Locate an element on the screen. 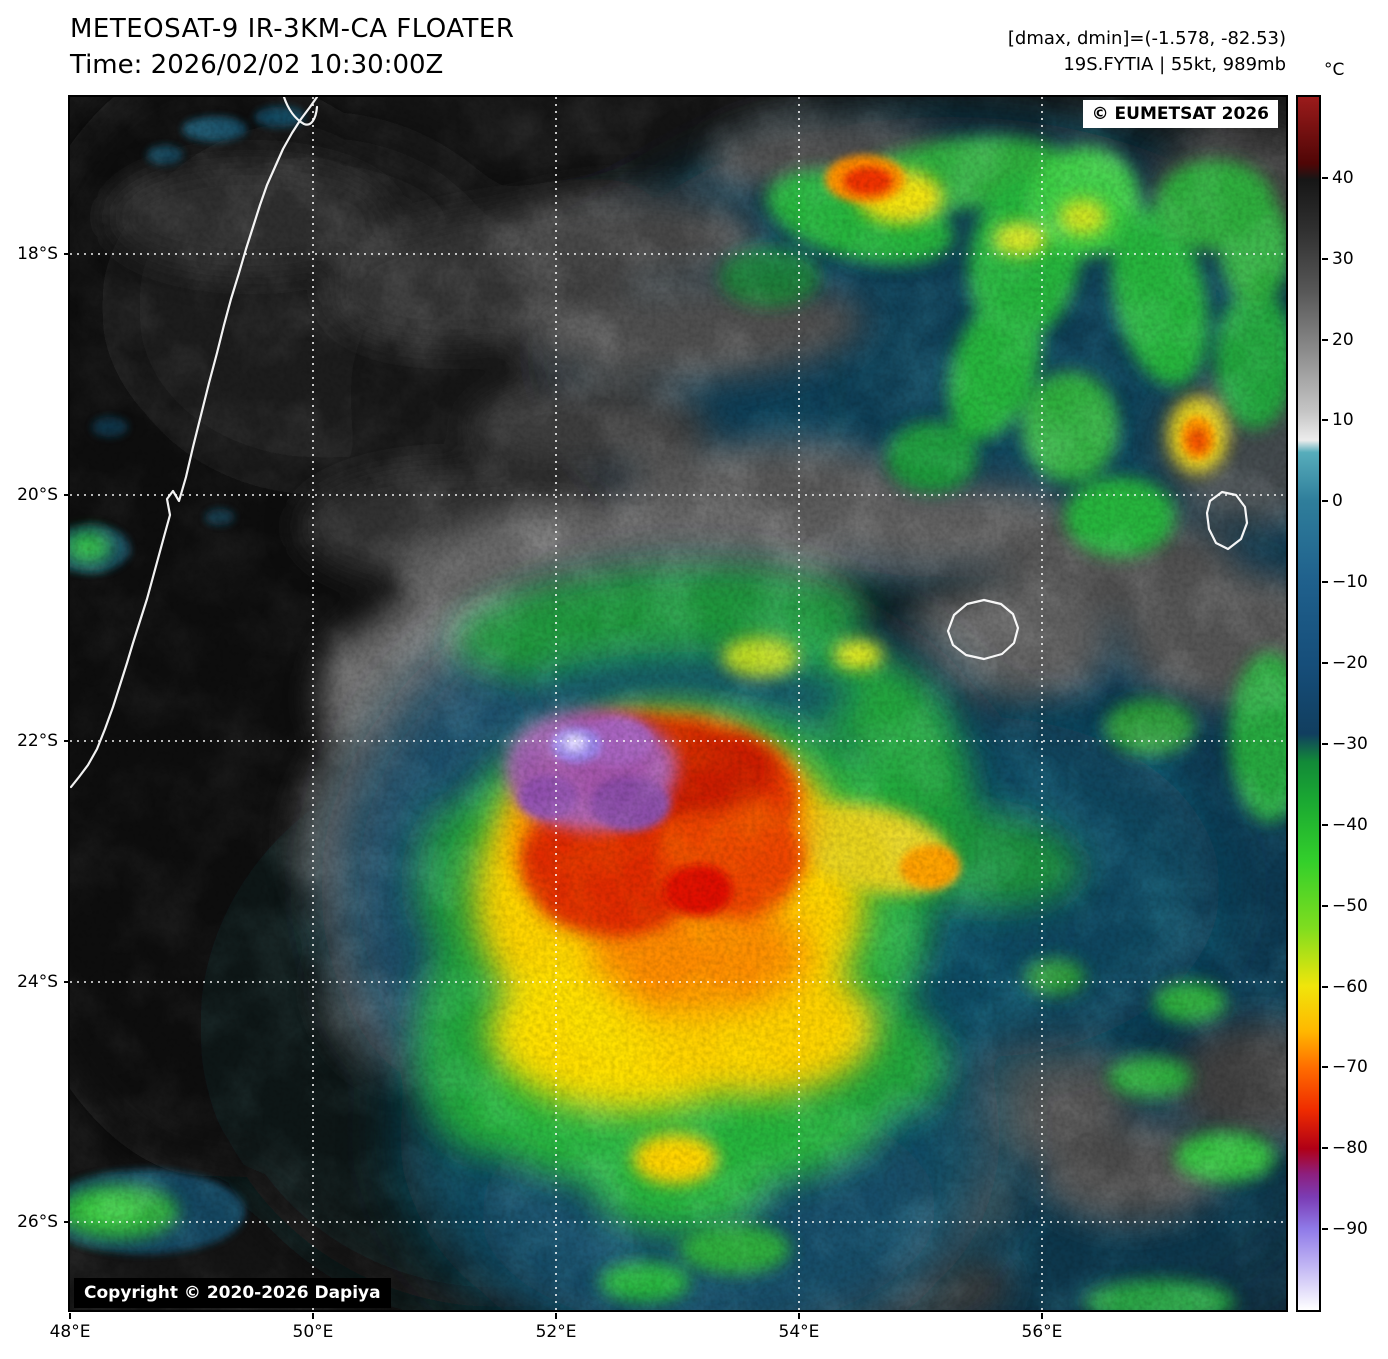 This screenshot has height=1359, width=1388. colorbar-tick-label: −50 is located at coordinates (1350, 905).